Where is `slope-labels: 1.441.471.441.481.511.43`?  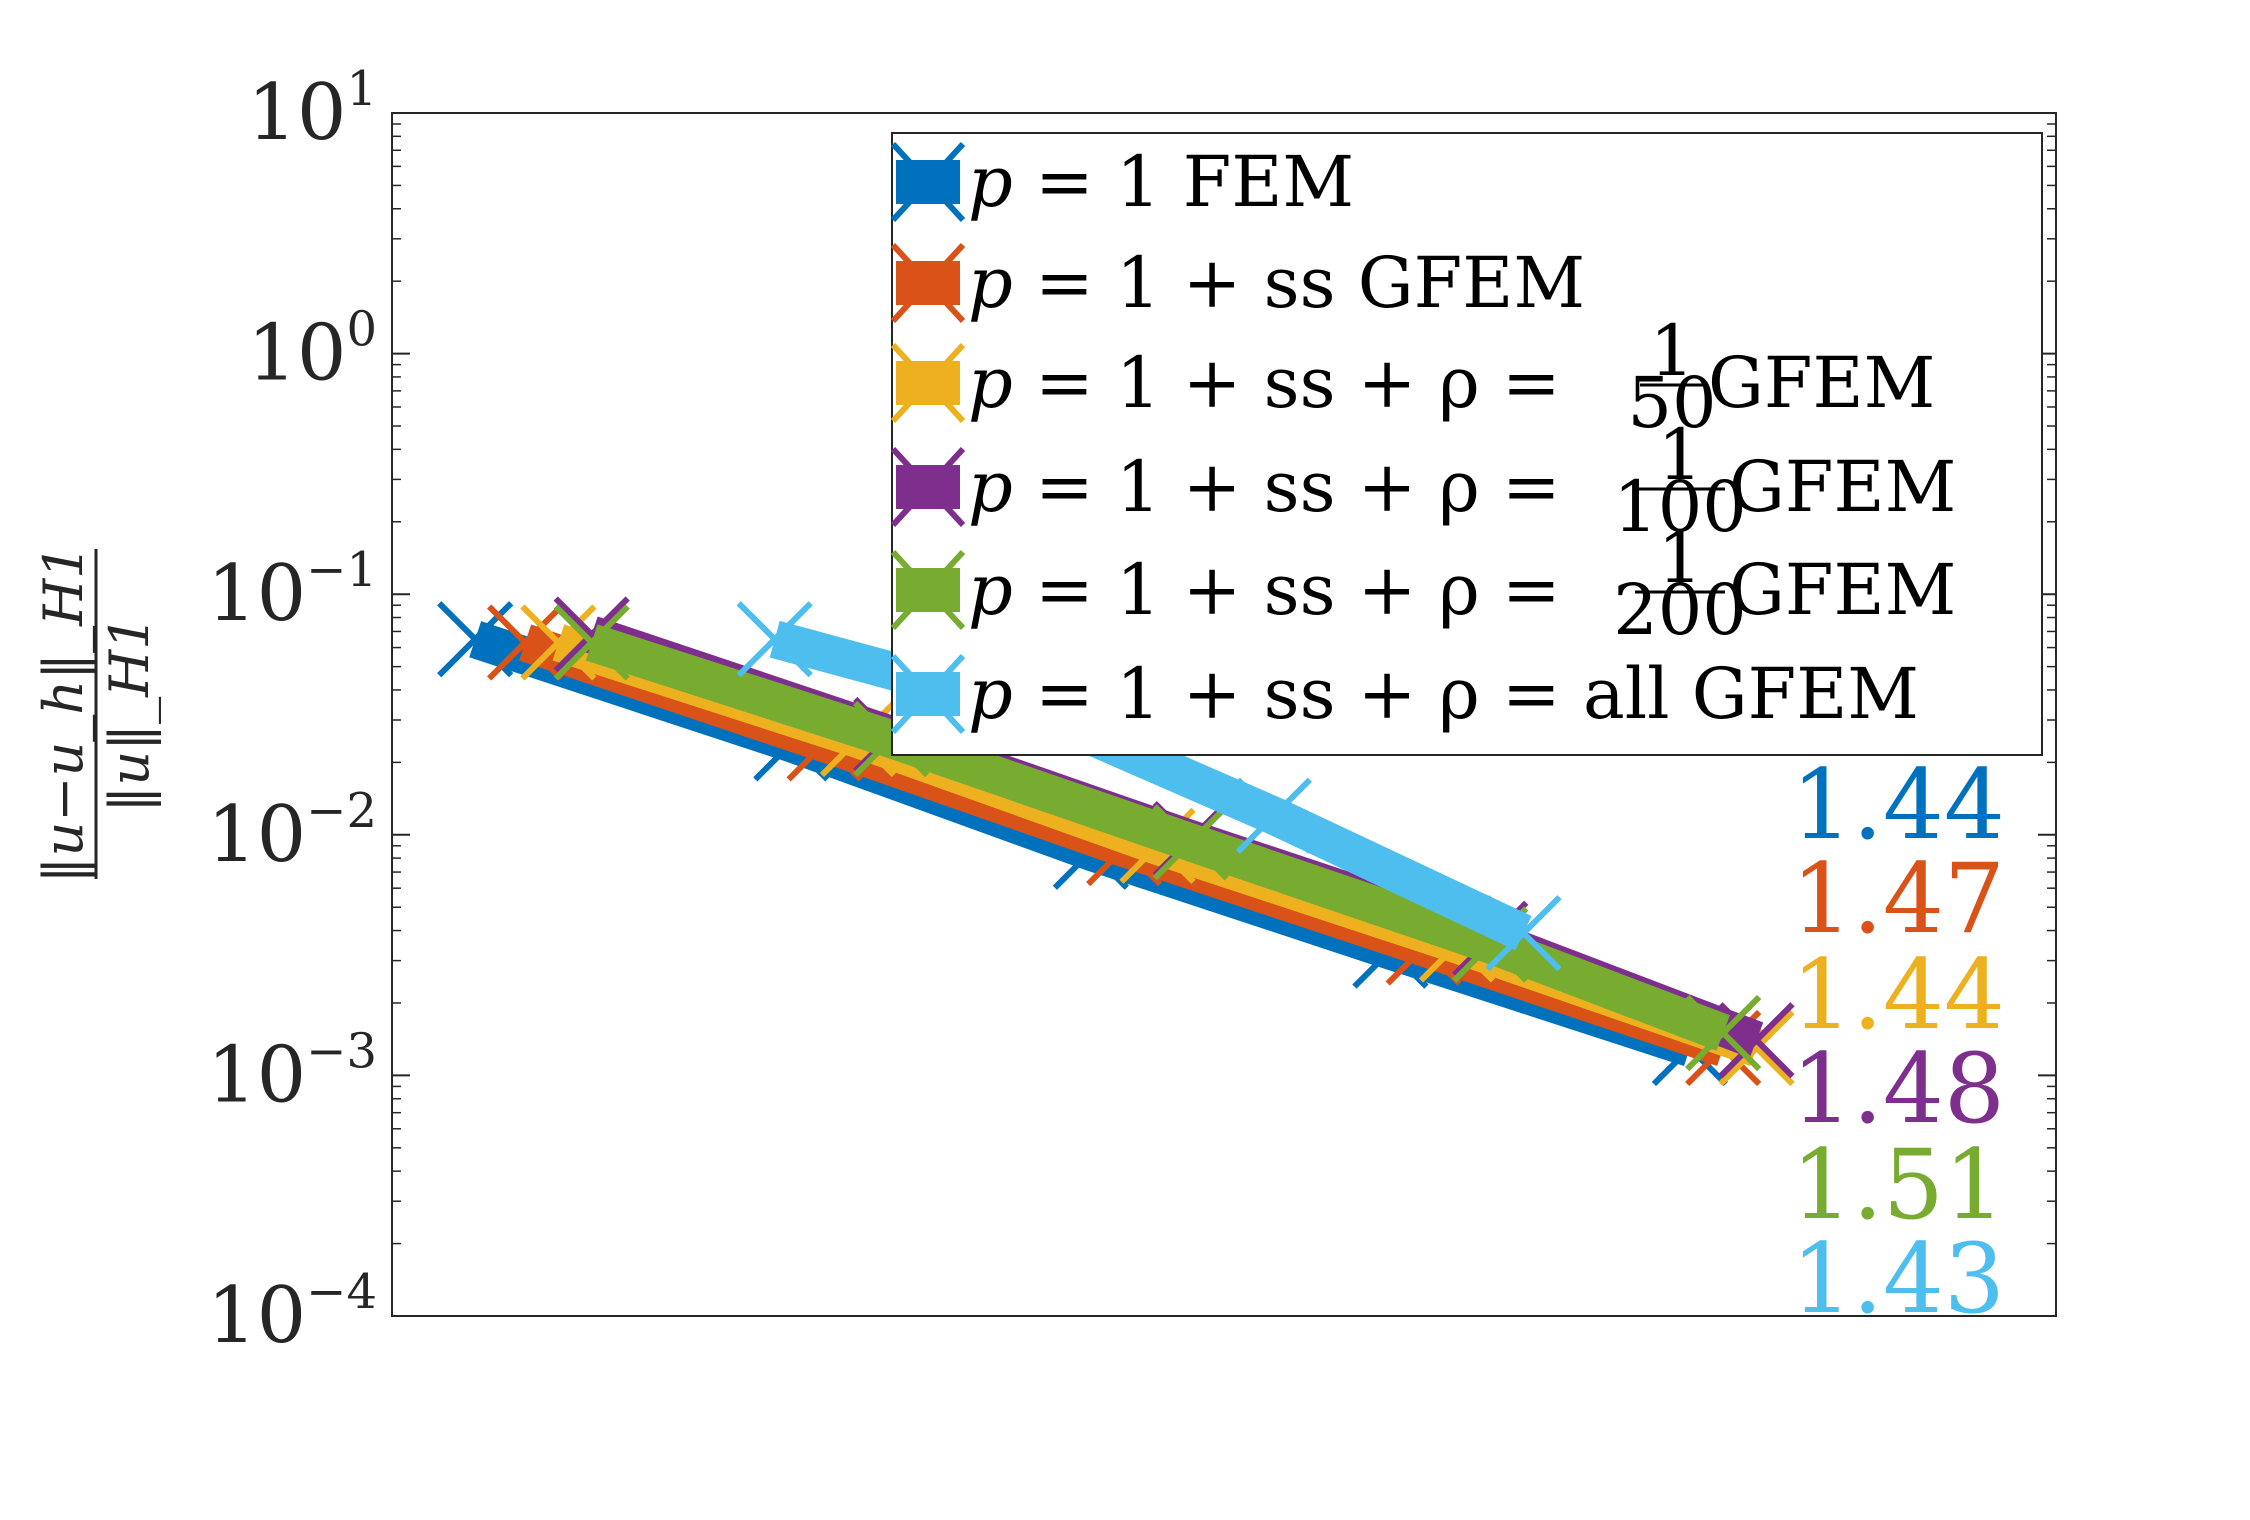 slope-labels: 1.441.471.441.481.511.43 is located at coordinates (1898, 1042).